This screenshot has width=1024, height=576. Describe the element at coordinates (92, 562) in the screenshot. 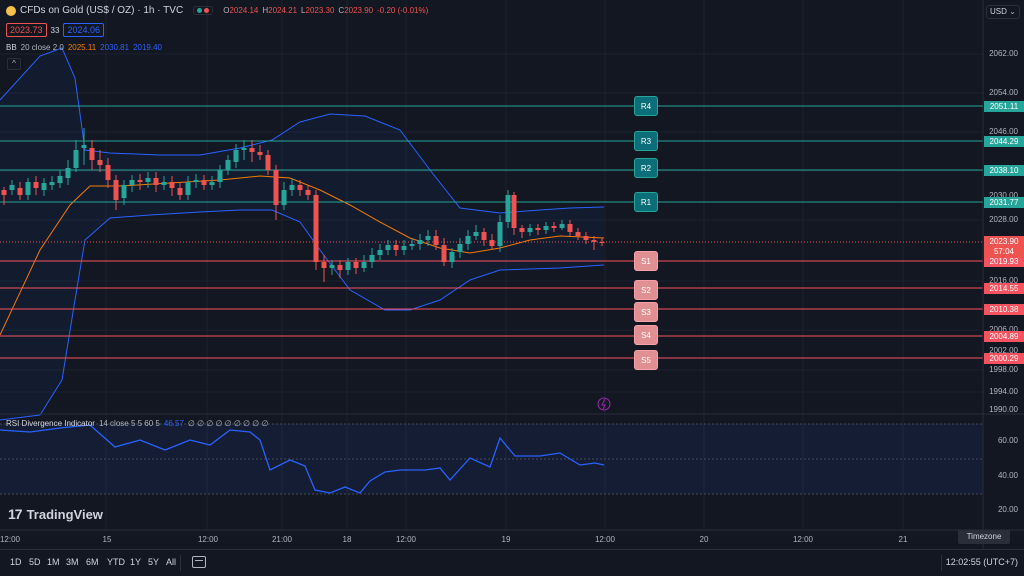

I see `range-button-6m: 6M` at that location.